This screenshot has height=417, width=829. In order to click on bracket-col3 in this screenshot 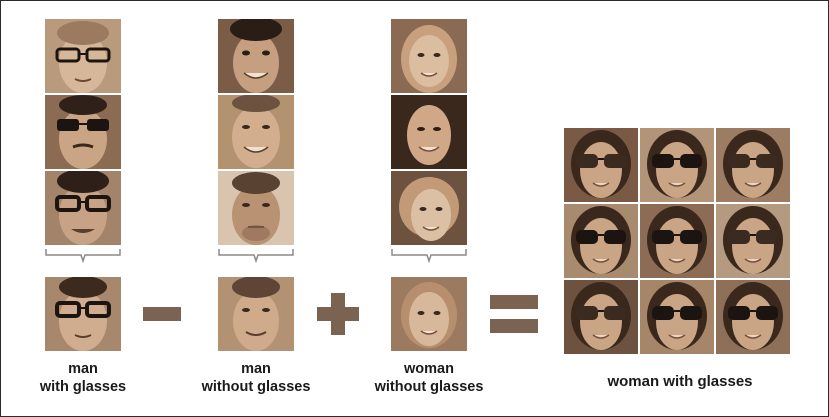, I will do `click(429, 255)`.